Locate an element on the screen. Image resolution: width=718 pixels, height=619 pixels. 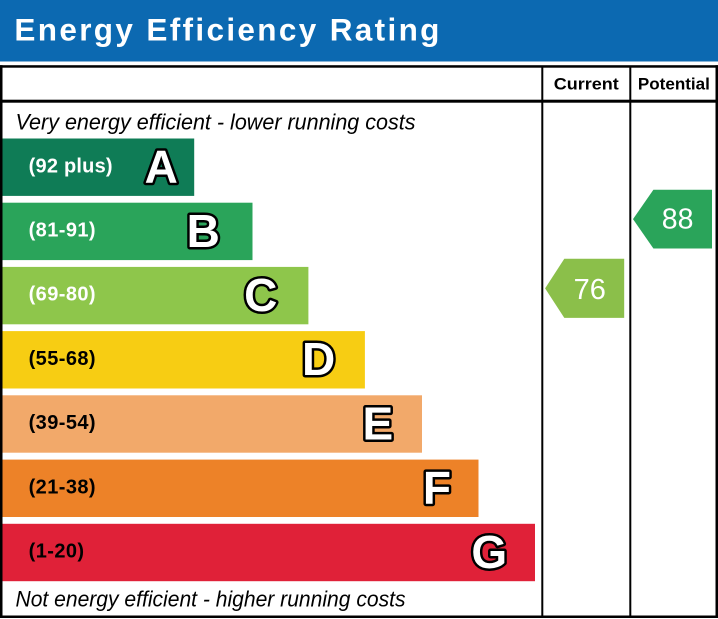
svg-text: D is located at coordinates (318, 359).